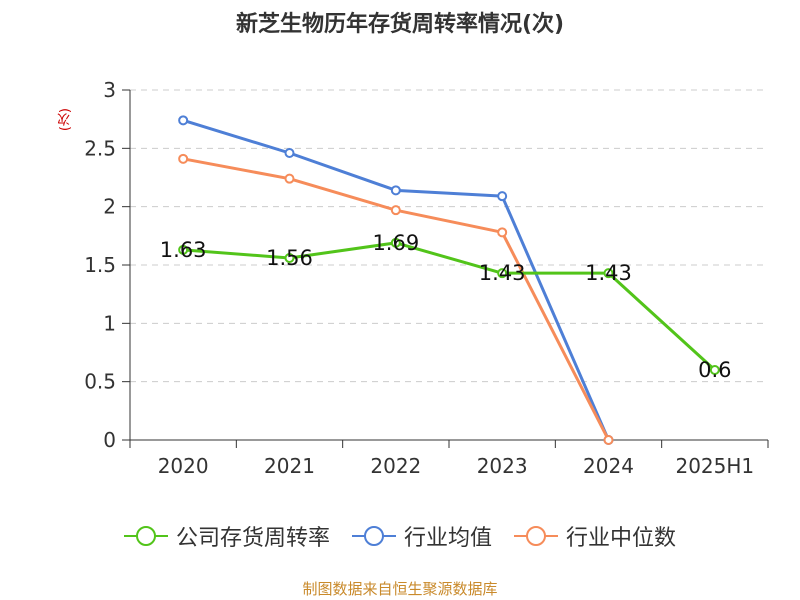 The height and width of the screenshot is (600, 800). I want to click on chart-title: 新芝生物历年存货周转率情况(次), so click(400, 24).